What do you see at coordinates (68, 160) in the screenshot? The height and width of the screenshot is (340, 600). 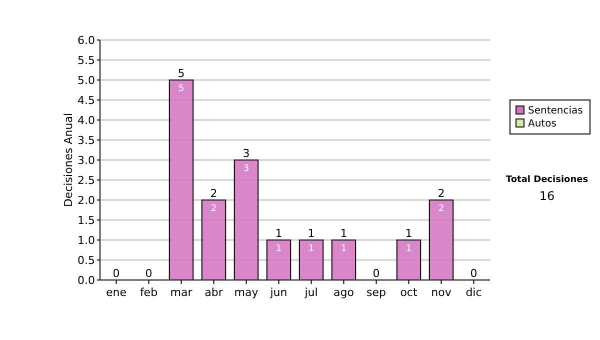 I see `y-axis-title: Decisiones Anual` at bounding box center [68, 160].